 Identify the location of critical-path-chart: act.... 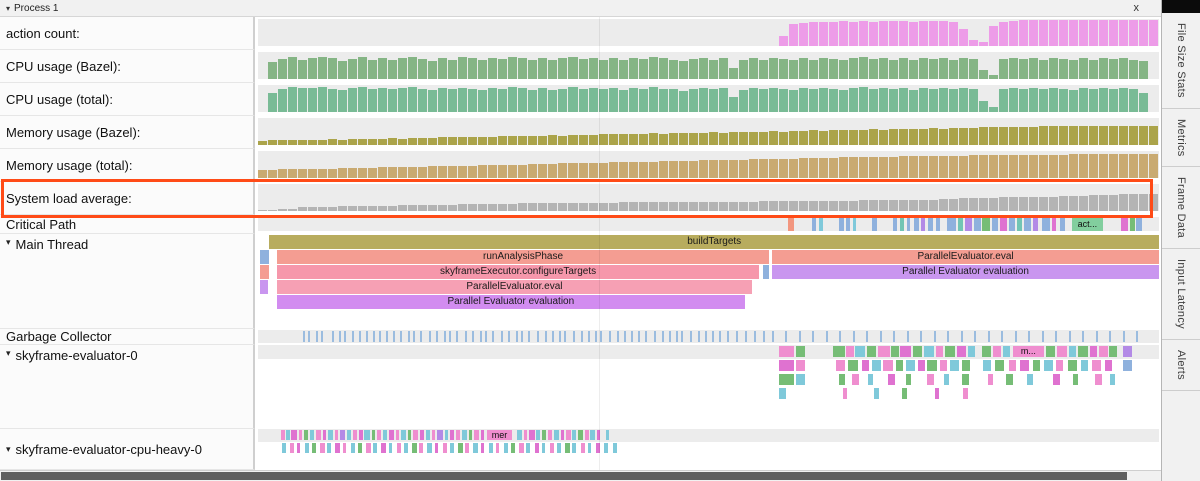
(708, 224).